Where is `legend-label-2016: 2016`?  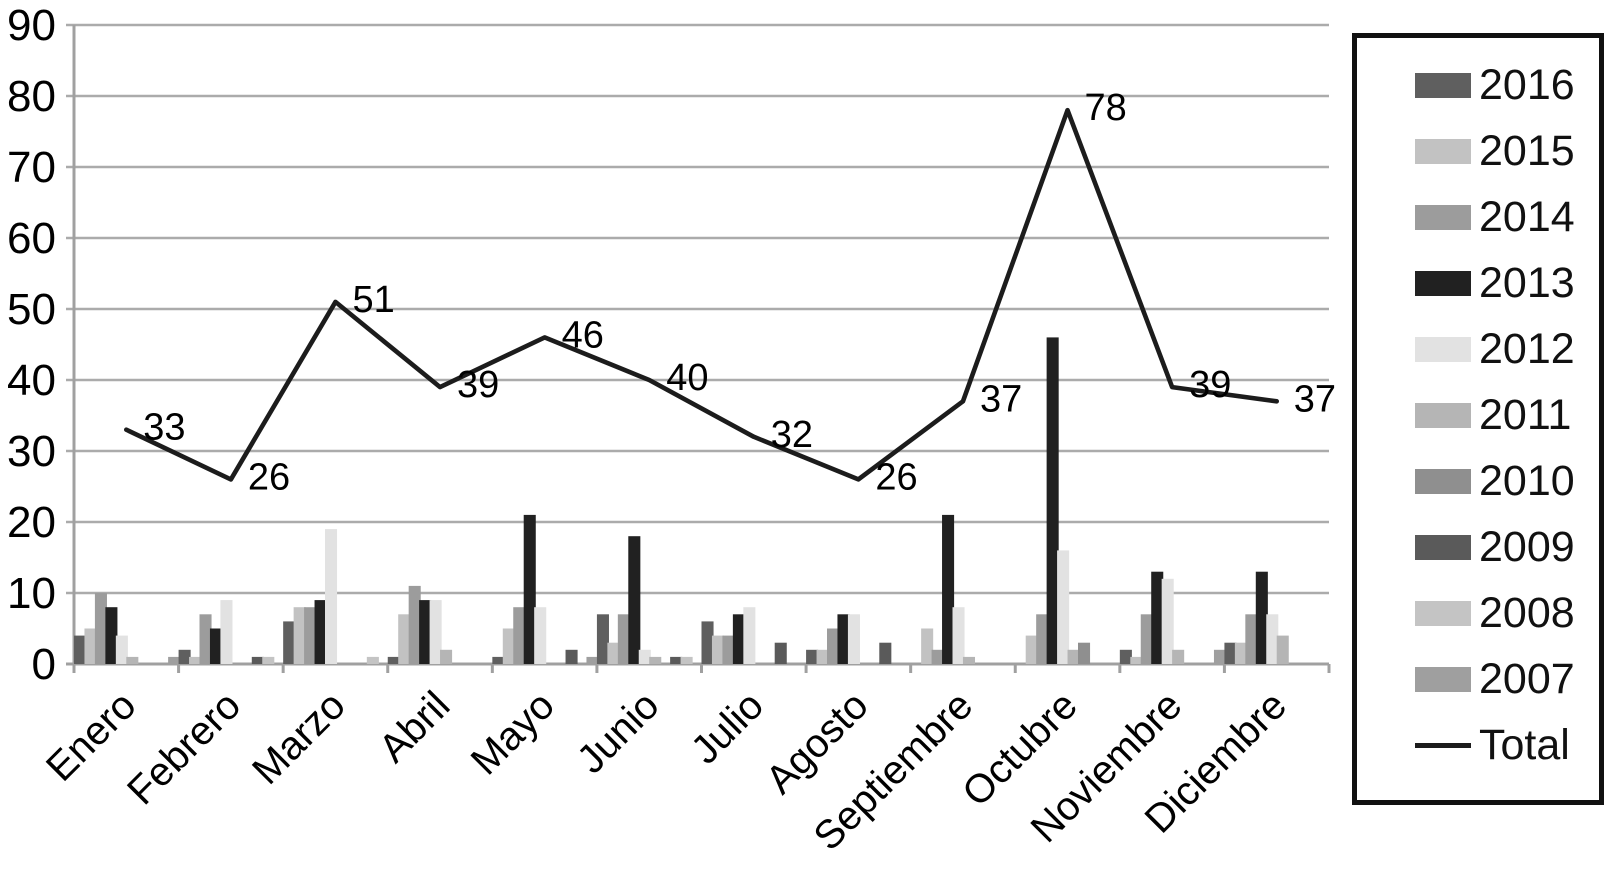 legend-label-2016: 2016 is located at coordinates (1527, 84).